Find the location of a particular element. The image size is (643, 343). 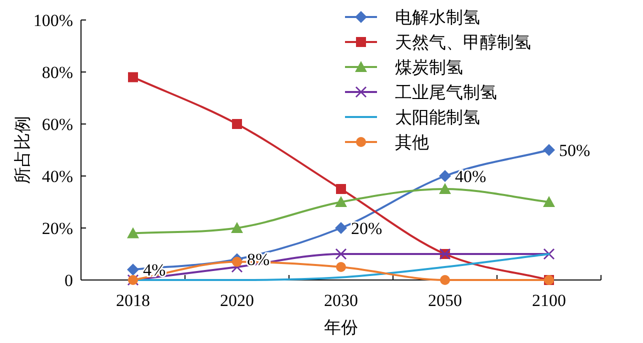

y-tick-label: 40% is located at coordinates (57, 176).